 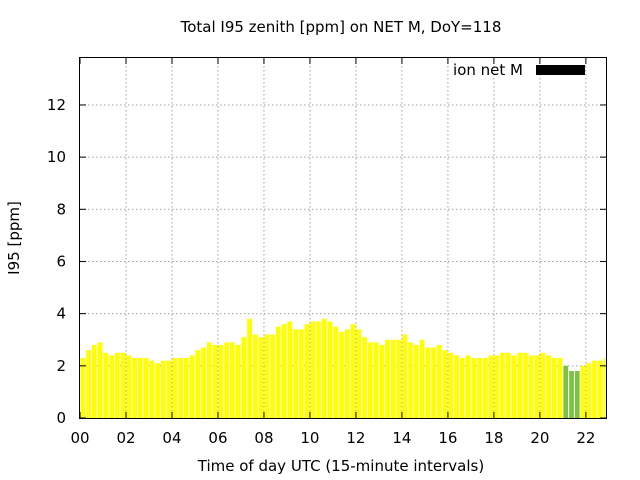 I want to click on legend-label: ion net M, so click(x=488, y=70).